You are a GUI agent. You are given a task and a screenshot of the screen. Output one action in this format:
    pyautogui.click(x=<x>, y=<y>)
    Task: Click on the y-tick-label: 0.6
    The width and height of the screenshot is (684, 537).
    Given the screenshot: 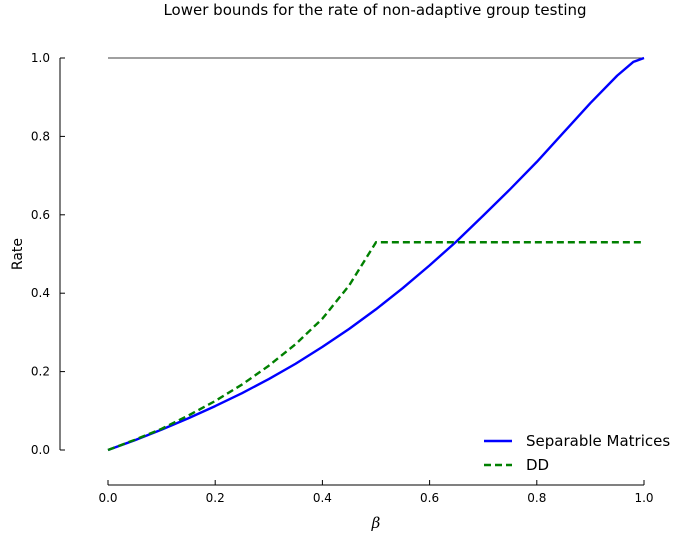 What is the action you would take?
    pyautogui.click(x=40, y=215)
    